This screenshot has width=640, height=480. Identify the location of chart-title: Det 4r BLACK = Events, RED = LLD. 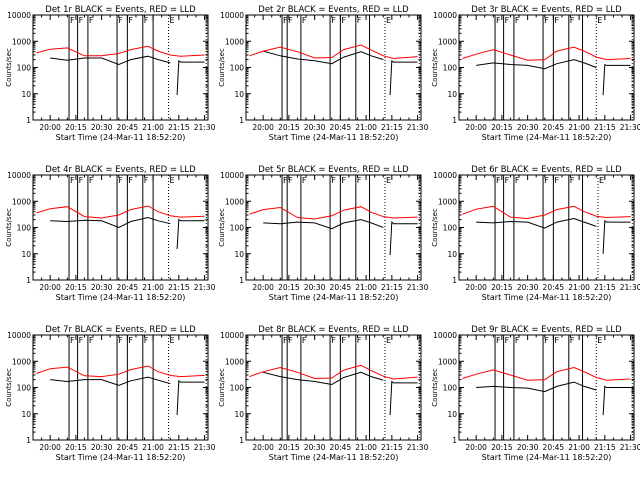
(120, 170).